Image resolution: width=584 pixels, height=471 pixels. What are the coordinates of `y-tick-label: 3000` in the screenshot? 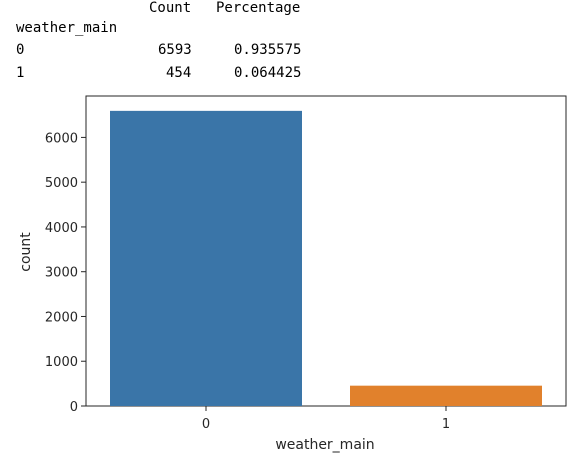 It's located at (61, 273).